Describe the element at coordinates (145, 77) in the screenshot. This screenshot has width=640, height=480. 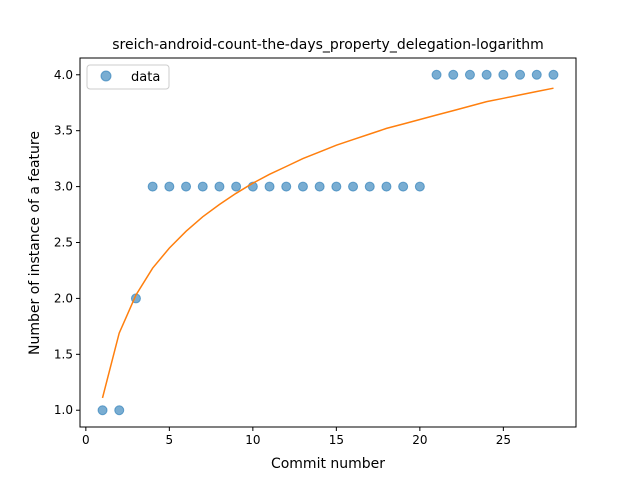
I see `legend-label-data: data` at that location.